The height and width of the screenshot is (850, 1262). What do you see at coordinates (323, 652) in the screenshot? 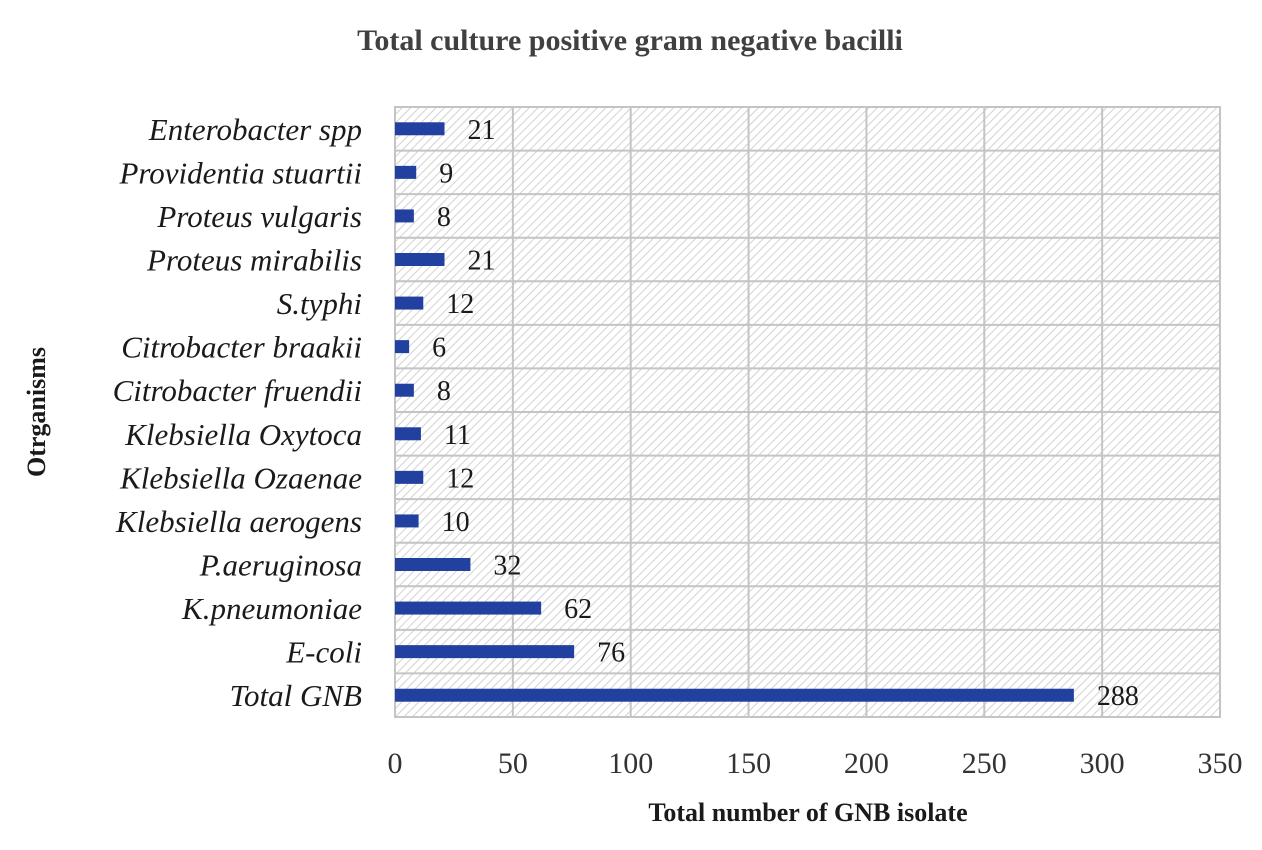
I see `category-label: E-coli` at bounding box center [323, 652].